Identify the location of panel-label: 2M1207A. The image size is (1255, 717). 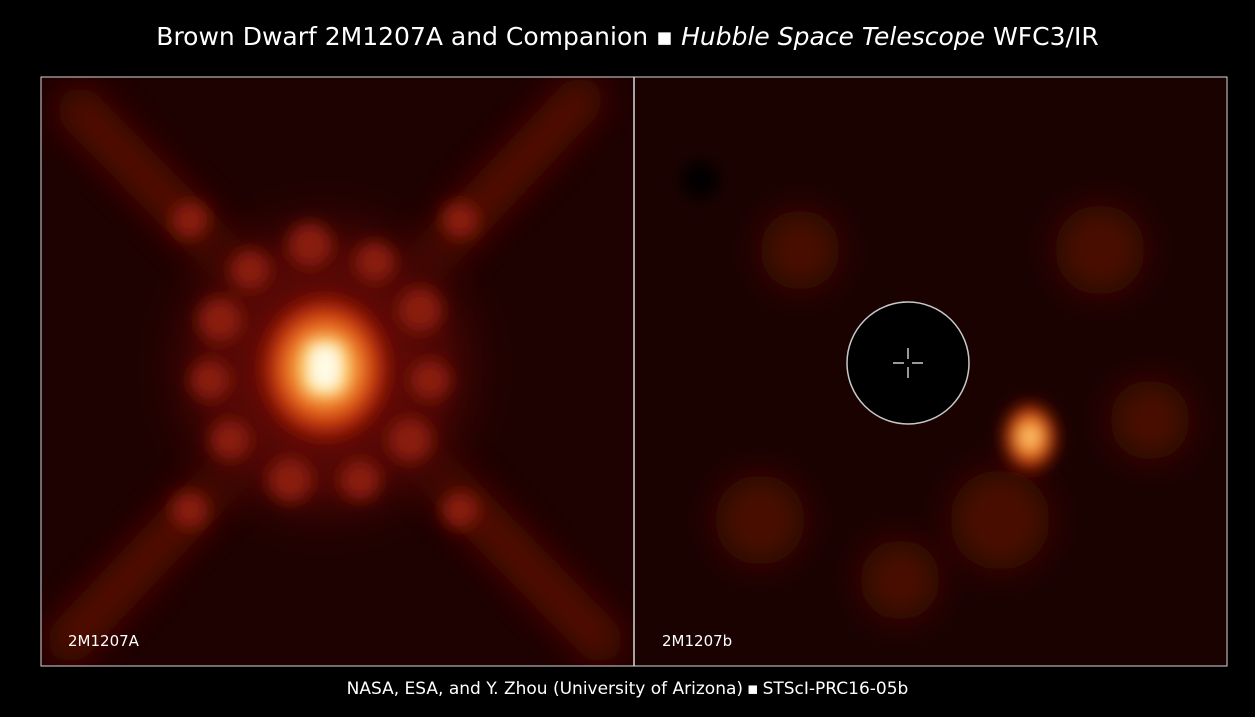
(103, 641).